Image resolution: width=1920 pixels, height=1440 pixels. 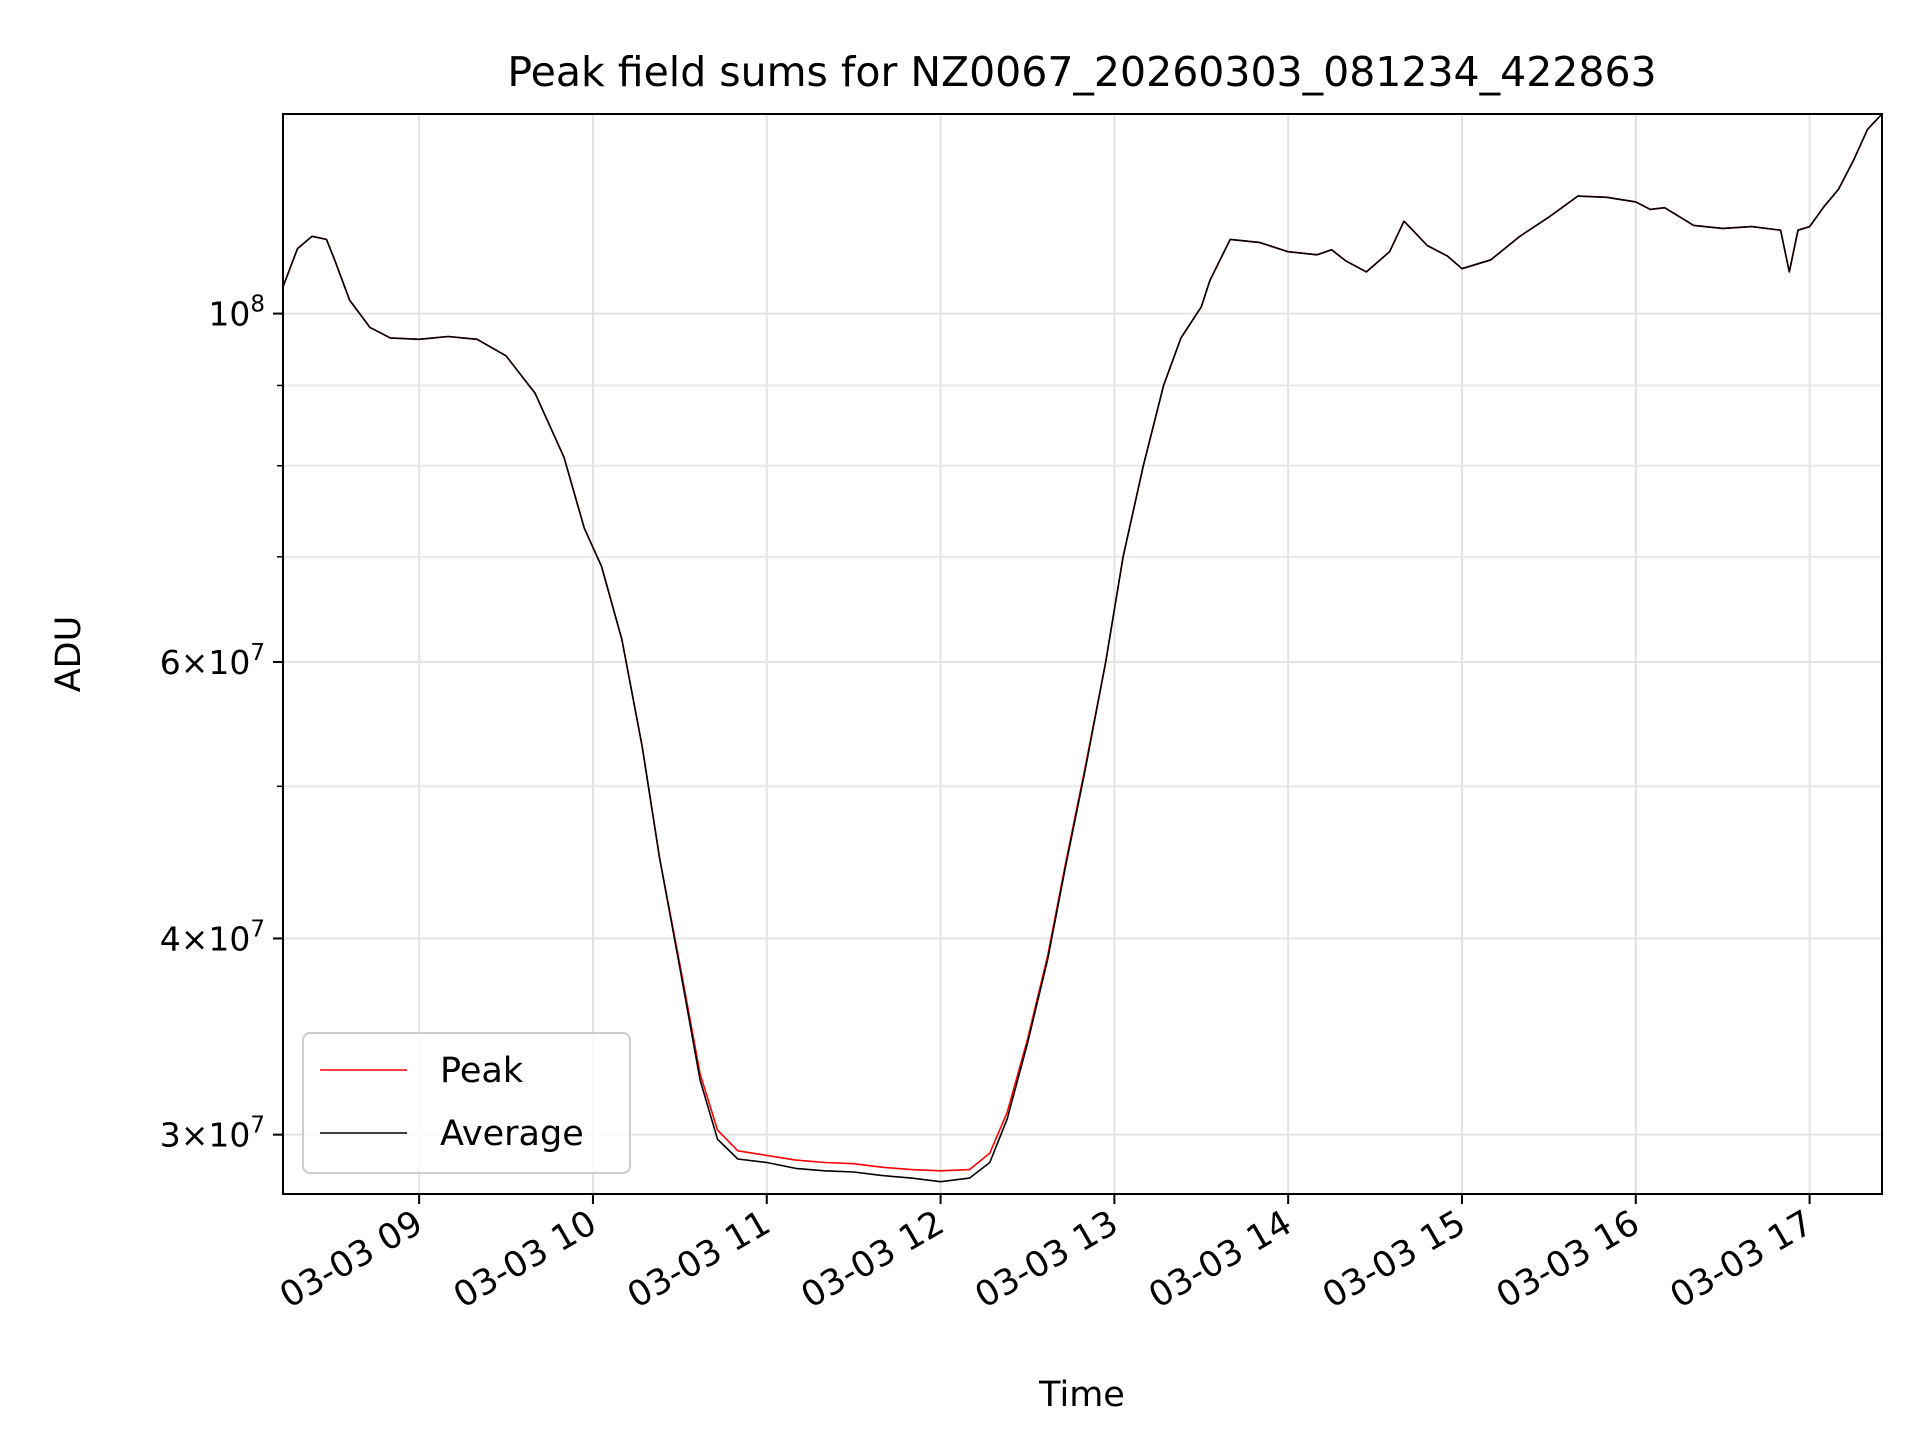 I want to click on x-tick-label: 03-03 12, so click(x=873, y=1259).